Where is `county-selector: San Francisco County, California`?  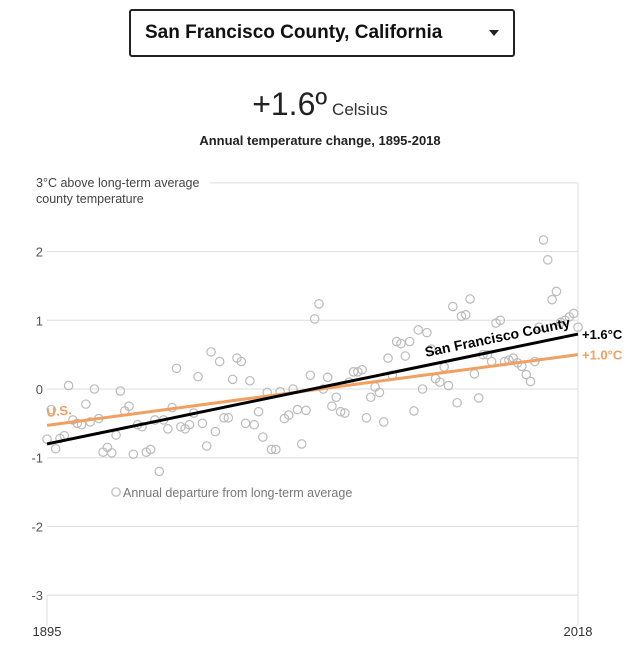 county-selector: San Francisco County, California is located at coordinates (322, 33).